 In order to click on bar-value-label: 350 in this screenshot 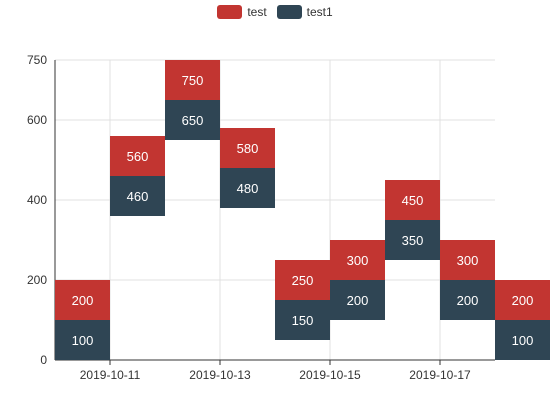, I will do `click(413, 240)`.